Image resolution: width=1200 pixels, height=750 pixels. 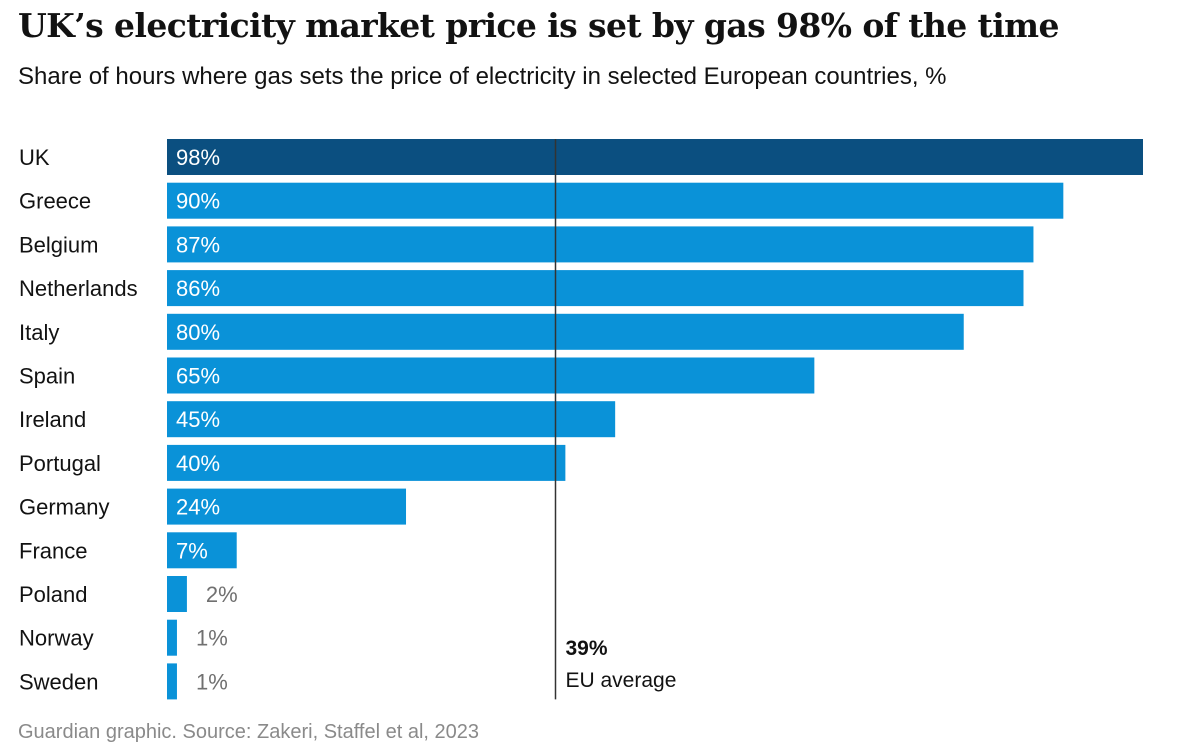 I want to click on category-label-ireland: Ireland, so click(x=52, y=419).